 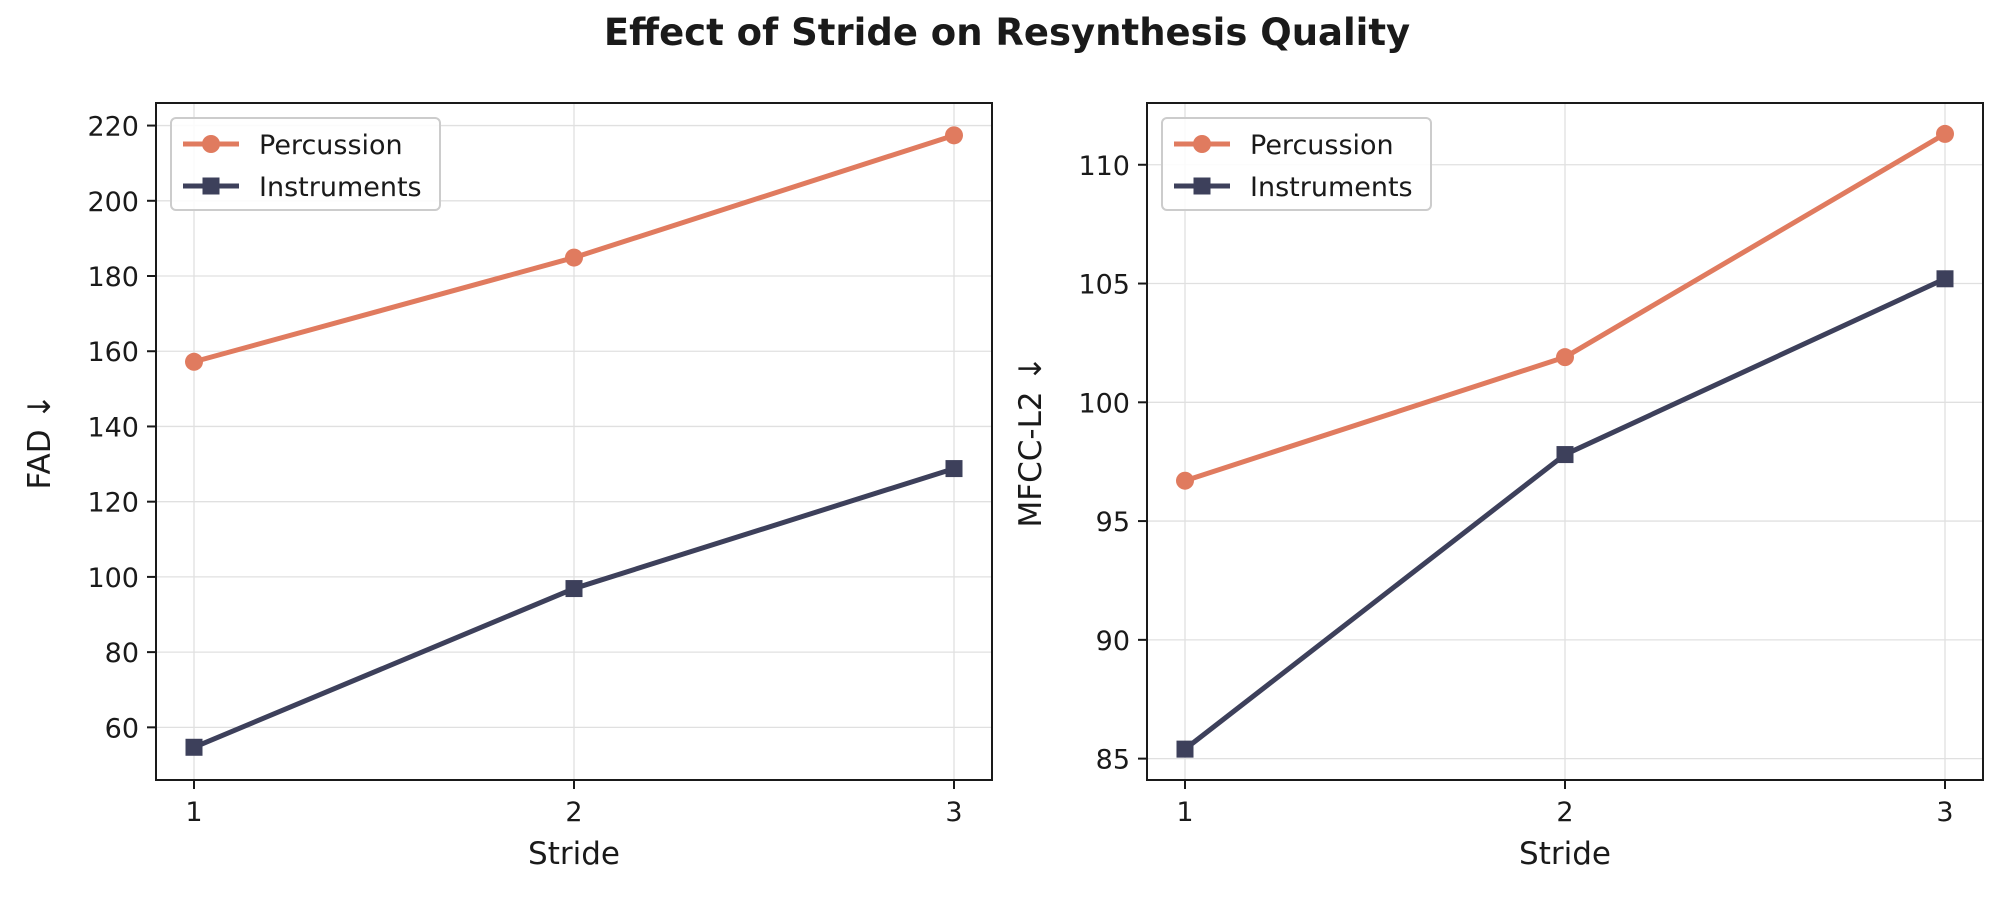 What do you see at coordinates (1031, 442) in the screenshot?
I see `mfcc-yaxis-label: MFCC-L2 ↓` at bounding box center [1031, 442].